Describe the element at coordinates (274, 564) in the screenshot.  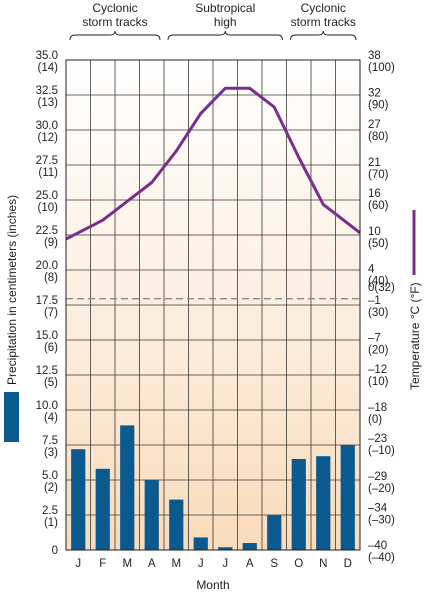
I see `month-label: S` at that location.